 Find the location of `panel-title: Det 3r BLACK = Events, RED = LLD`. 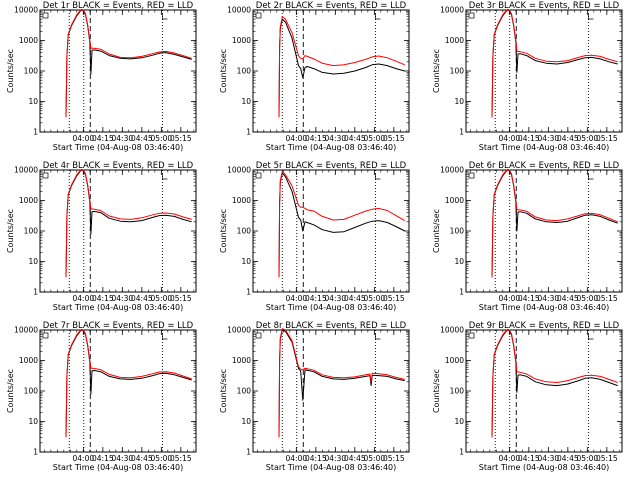

panel-title: Det 3r BLACK = Events, RED = LLD is located at coordinates (544, 6).